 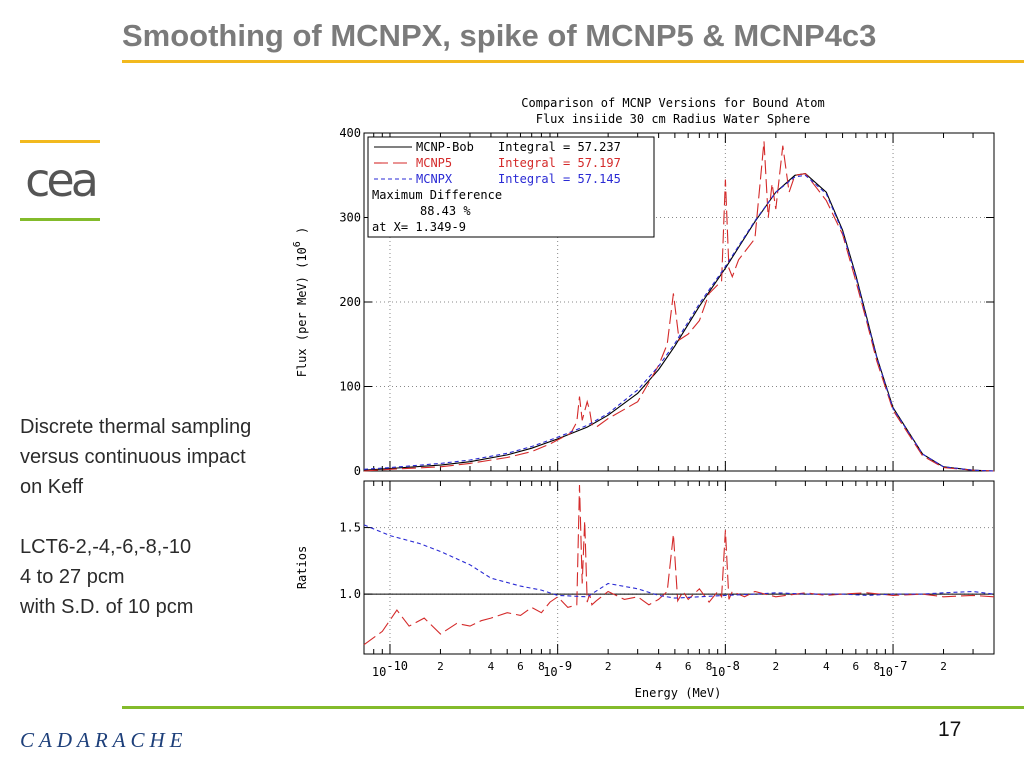 I want to click on legend-max-diff-at: at X= 1.349-9, so click(x=419, y=227).